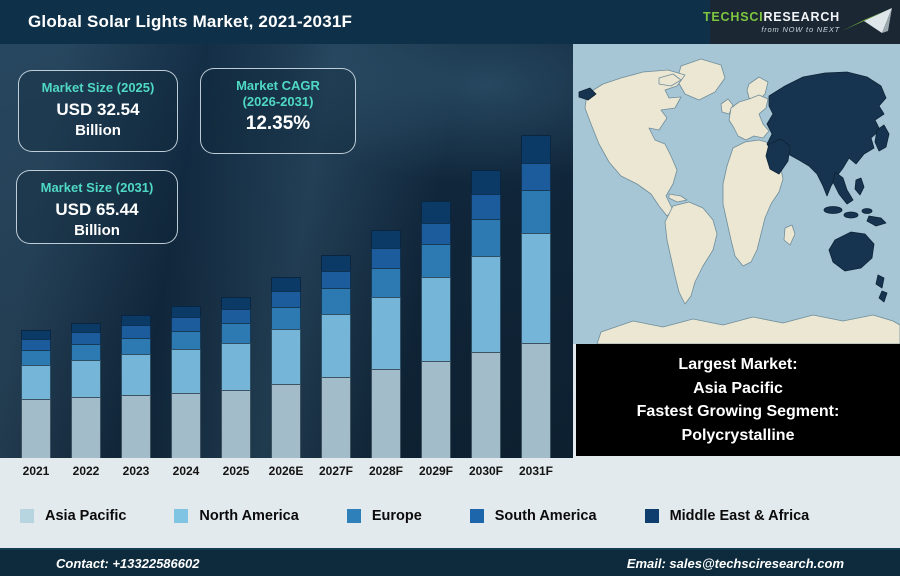 This screenshot has height=576, width=900. What do you see at coordinates (733, 17) in the screenshot?
I see `logo-brand-primary: TechSci` at bounding box center [733, 17].